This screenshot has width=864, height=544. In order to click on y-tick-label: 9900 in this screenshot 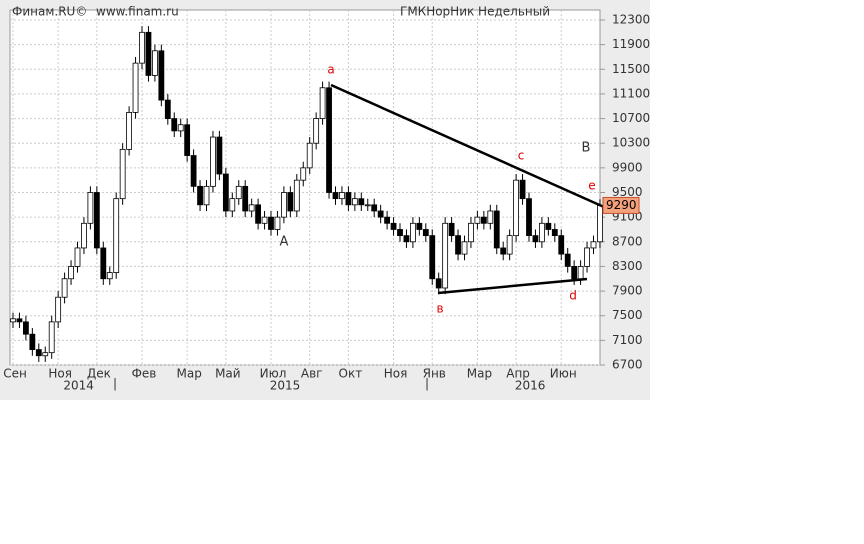, I will do `click(627, 167)`.